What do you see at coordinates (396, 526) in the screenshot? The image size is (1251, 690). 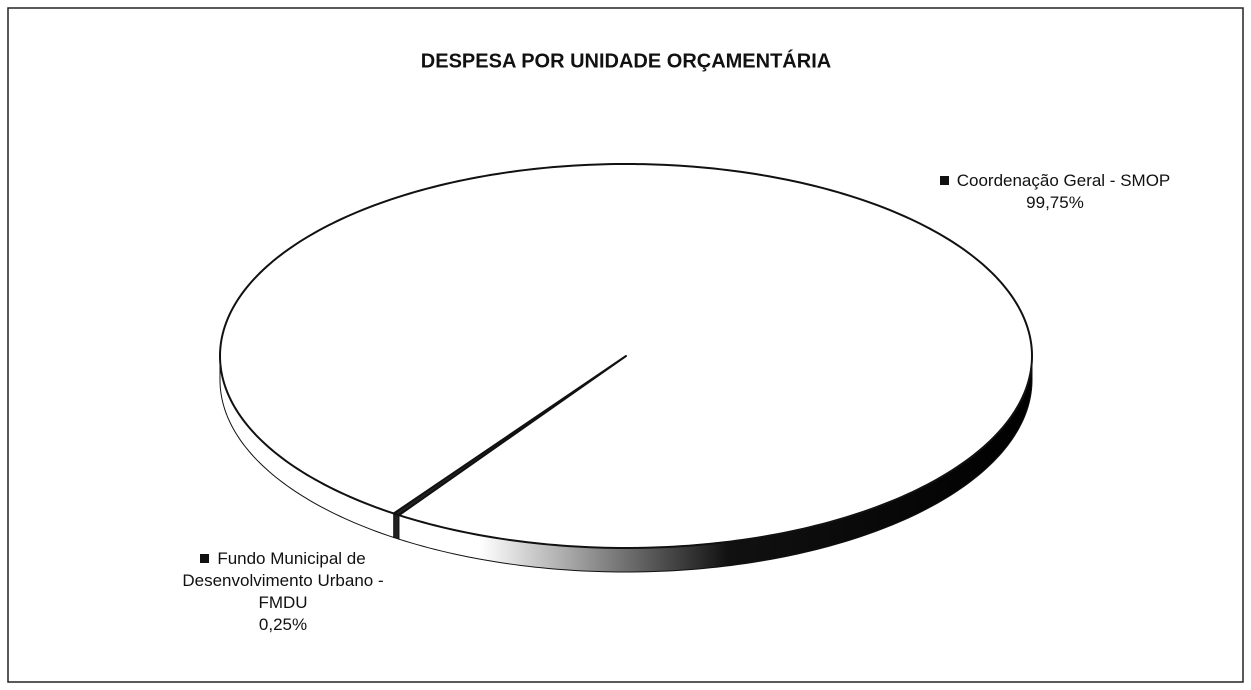 I see `slice-side` at bounding box center [396, 526].